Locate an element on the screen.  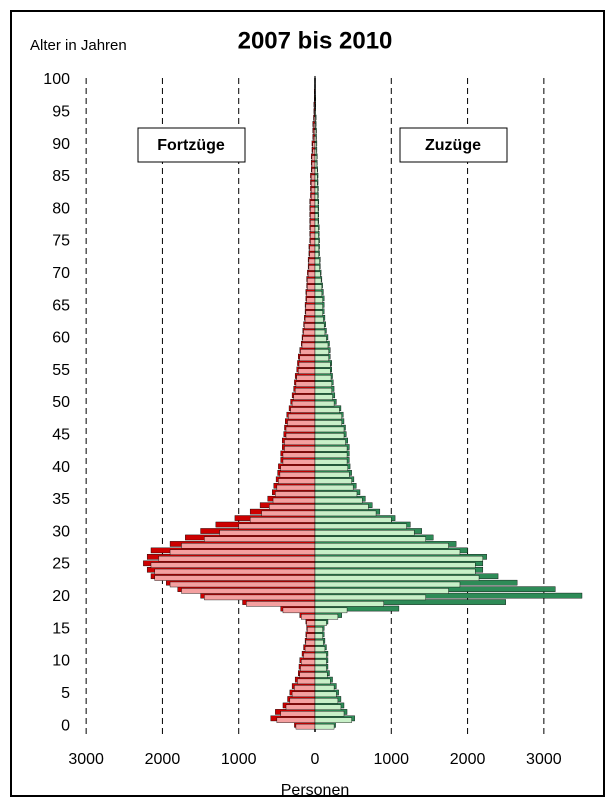
x-tick-label: 0 is located at coordinates (315, 759).